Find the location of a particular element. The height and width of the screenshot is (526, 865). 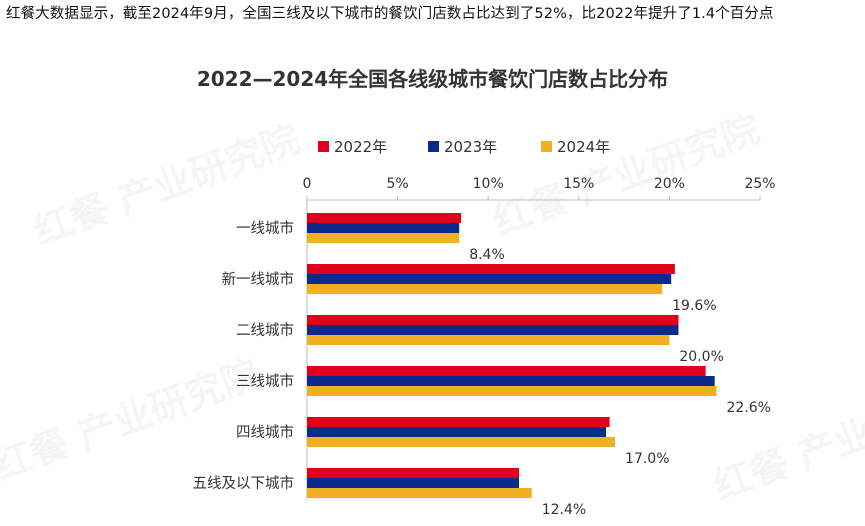

legend-label: 2023年 is located at coordinates (470, 147).